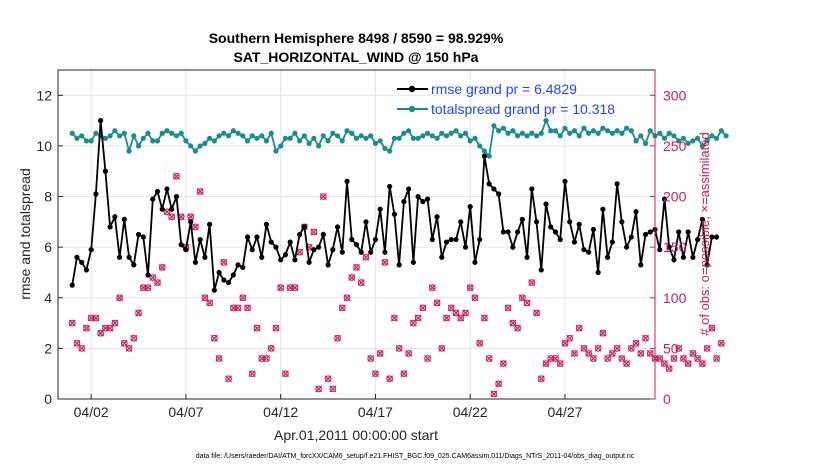 This screenshot has width=830, height=470. I want to click on y-right-tick-label: 50, so click(671, 348).